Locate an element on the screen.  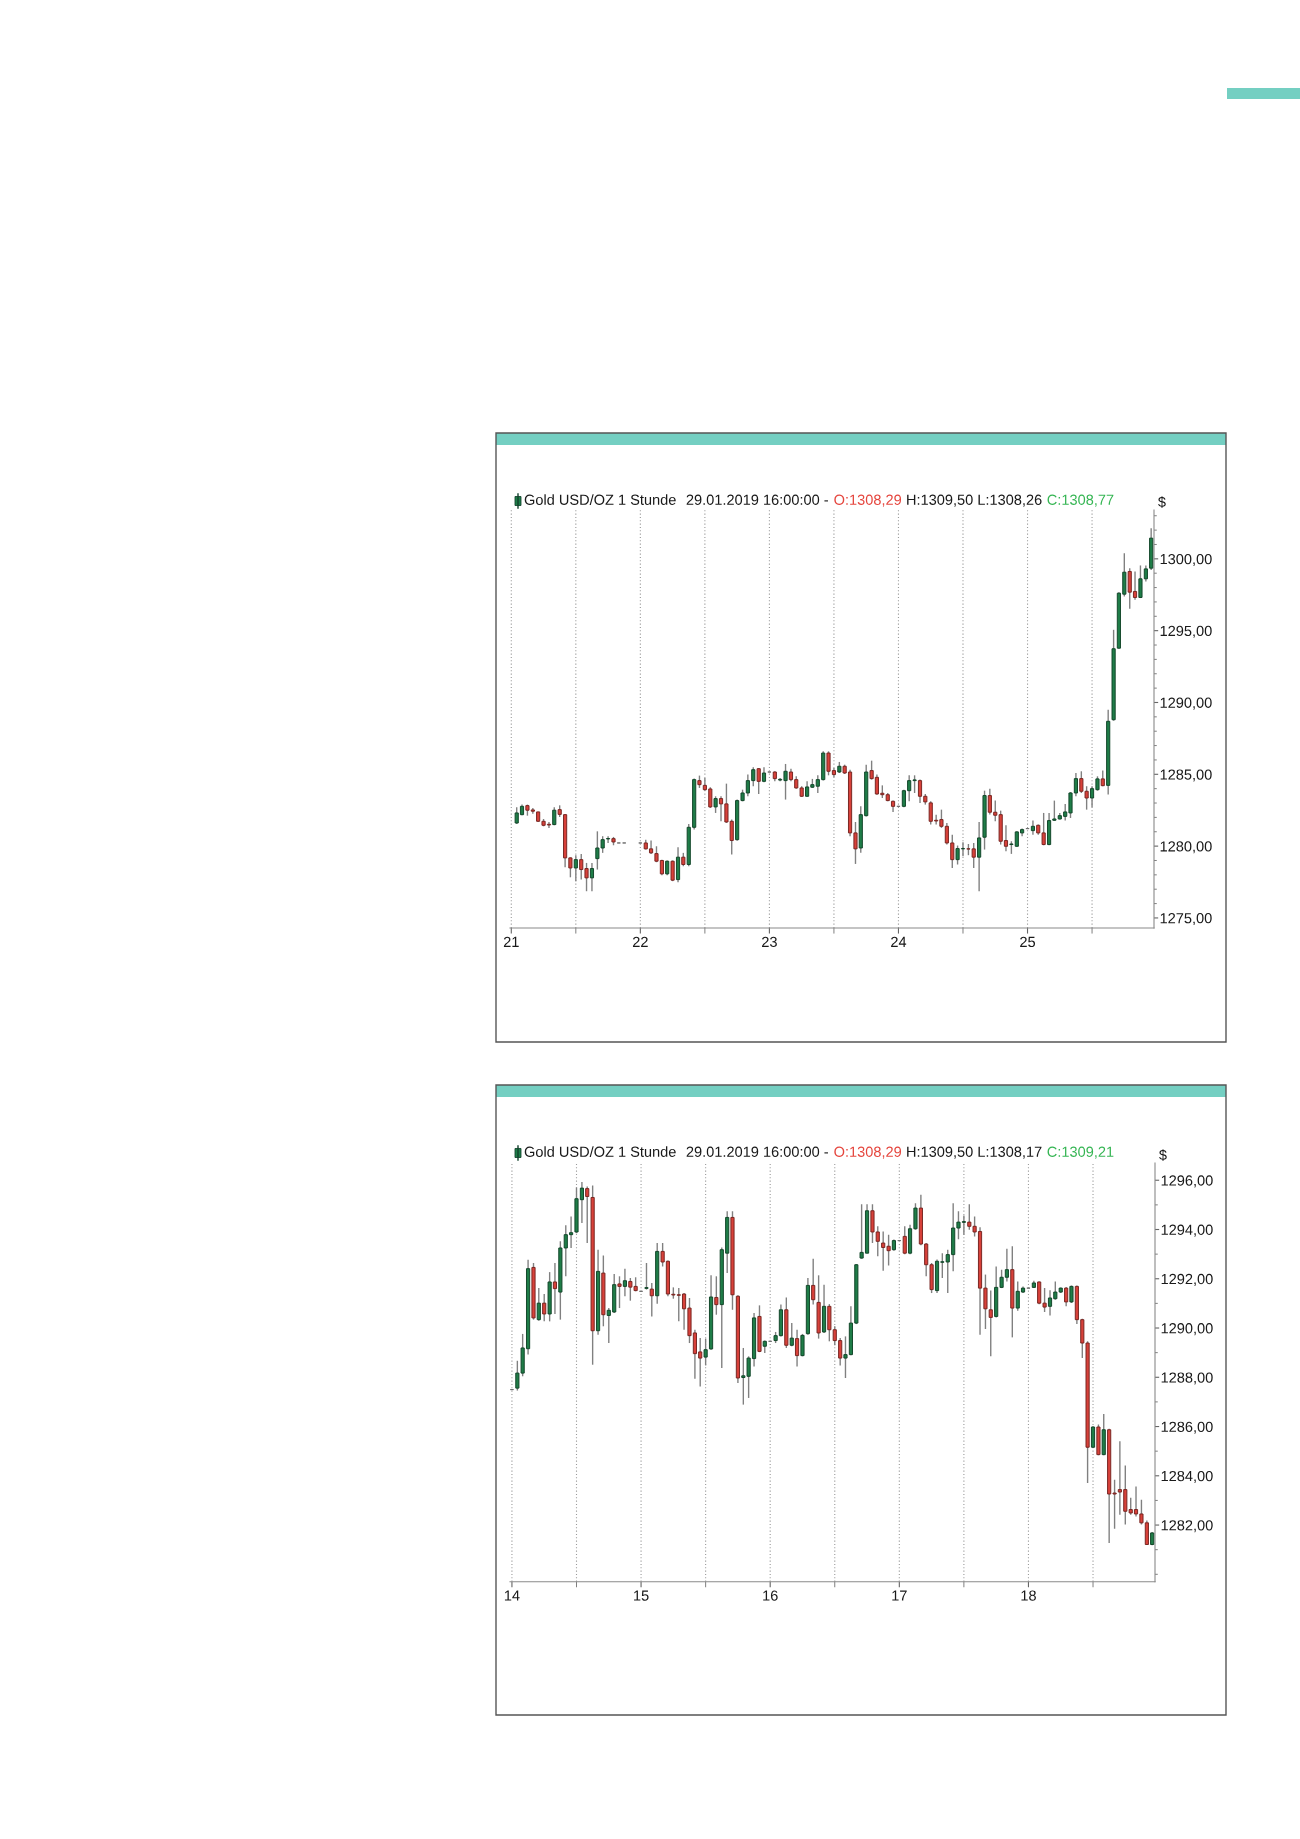
y-tick-label: 1275,00 is located at coordinates (1186, 919).